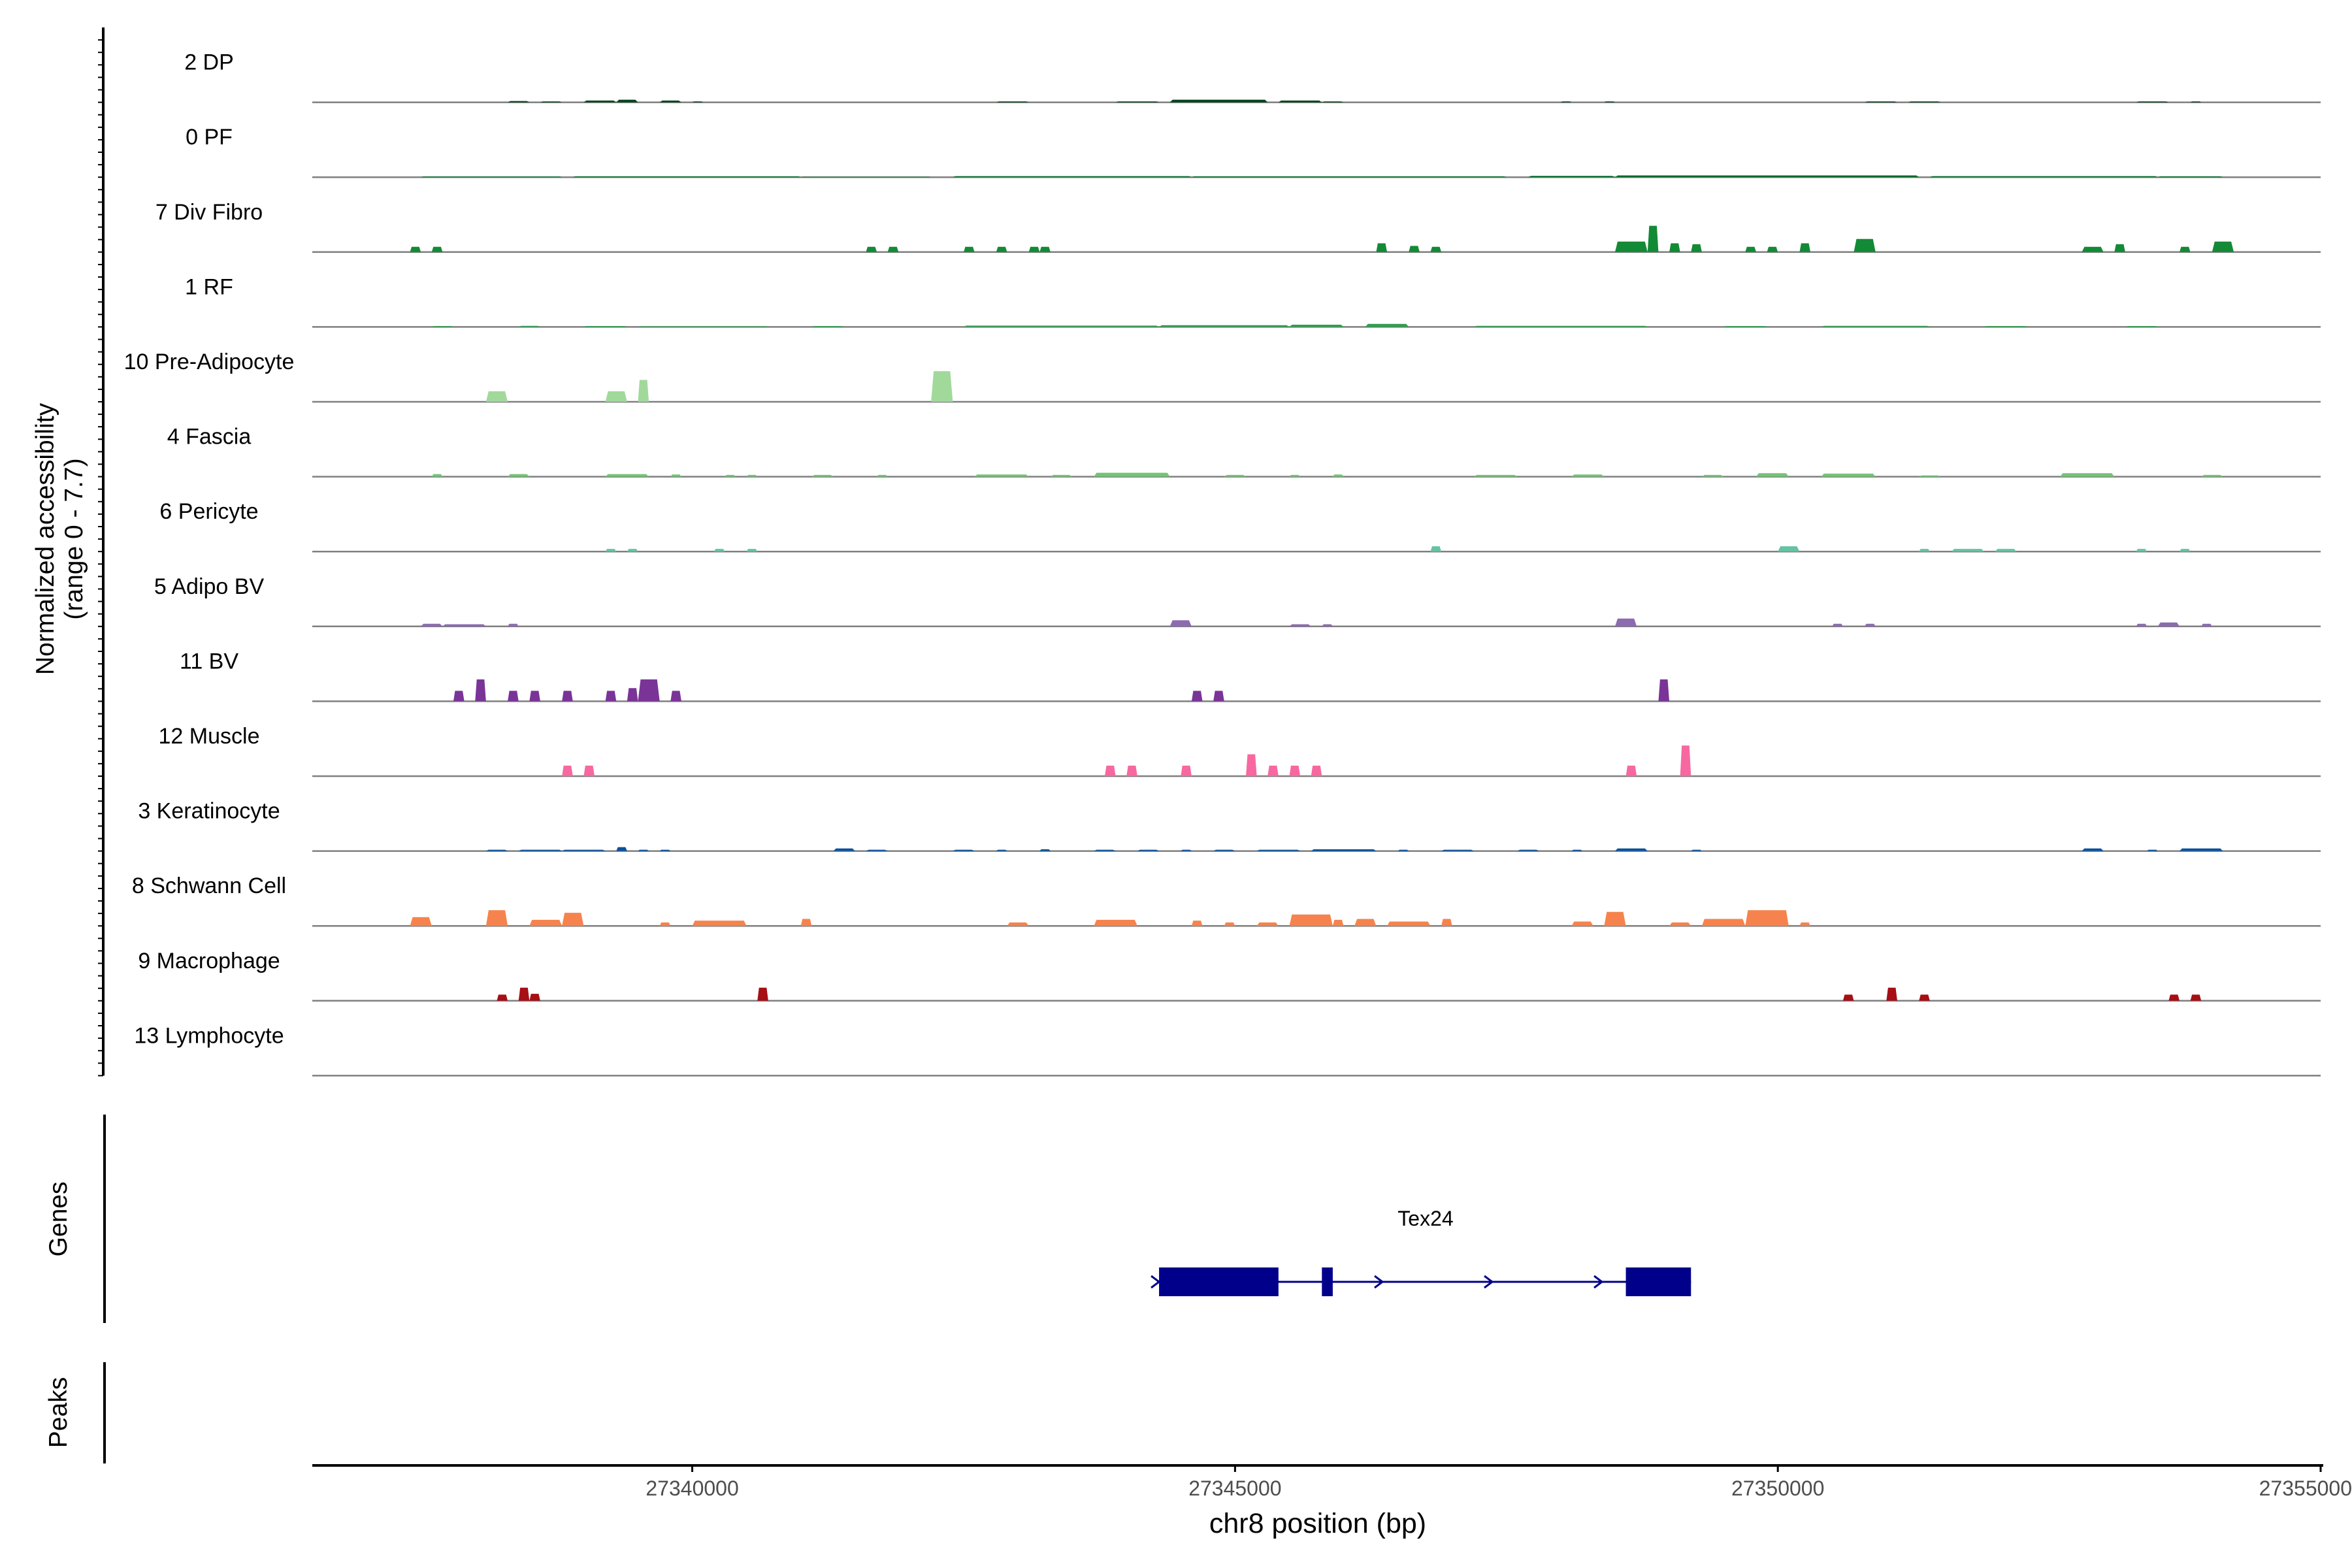 This screenshot has height=1568, width=2352. Describe the element at coordinates (1777, 1488) in the screenshot. I see `x-tick-label: 27350000` at that location.